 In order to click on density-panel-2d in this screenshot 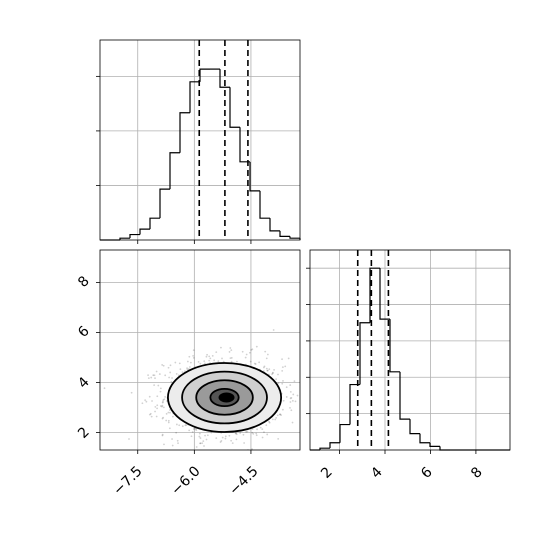, I will do `click(198, 351)`.